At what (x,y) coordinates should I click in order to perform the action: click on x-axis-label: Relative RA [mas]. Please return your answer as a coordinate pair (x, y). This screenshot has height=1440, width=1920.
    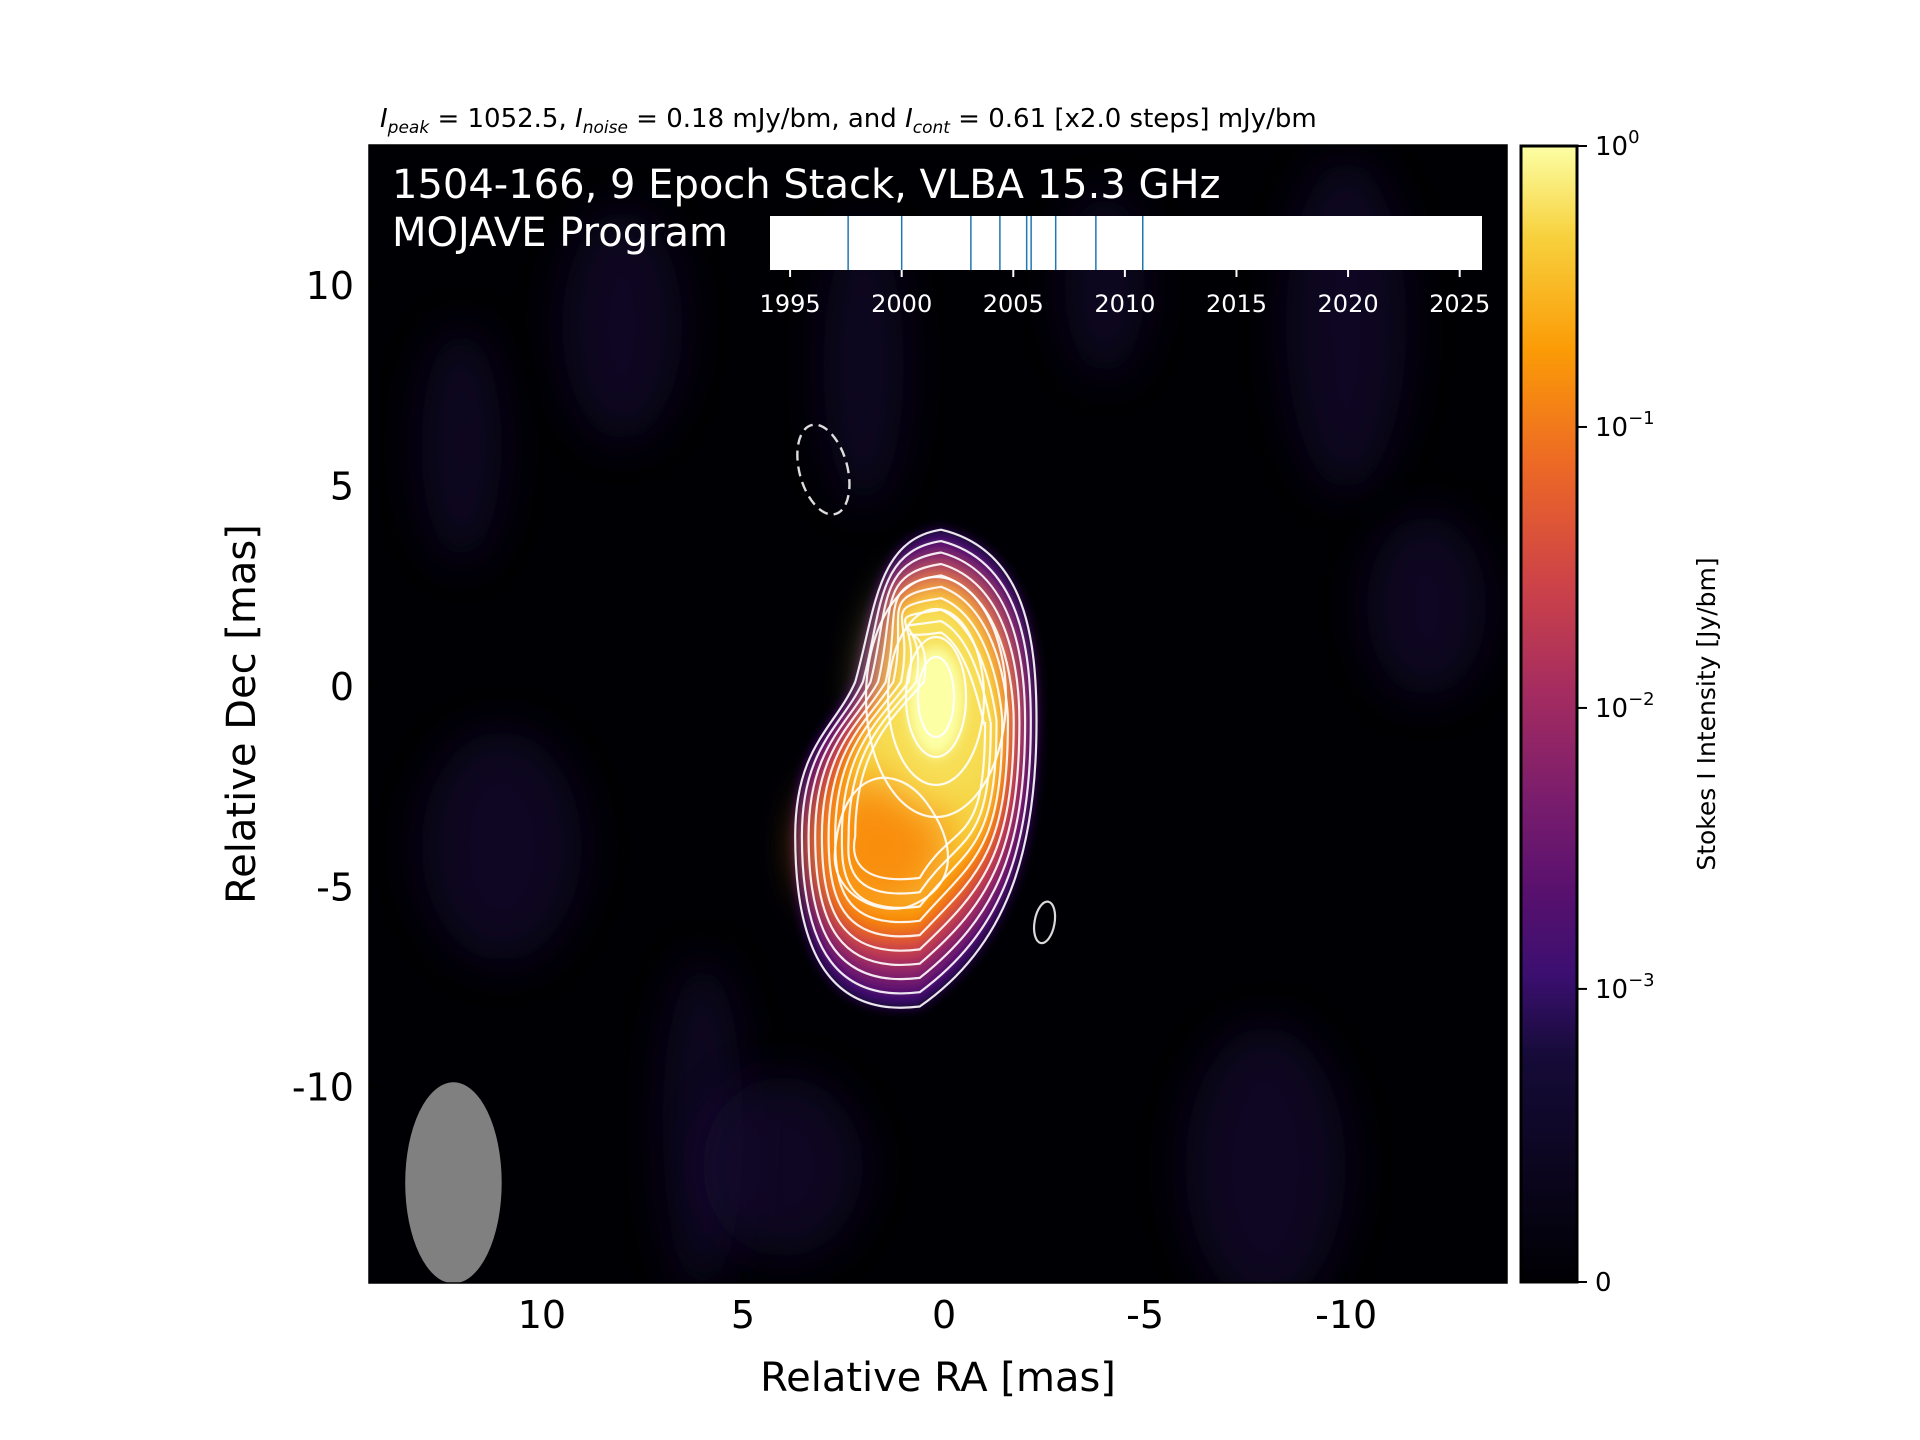
    Looking at the image, I should click on (938, 1378).